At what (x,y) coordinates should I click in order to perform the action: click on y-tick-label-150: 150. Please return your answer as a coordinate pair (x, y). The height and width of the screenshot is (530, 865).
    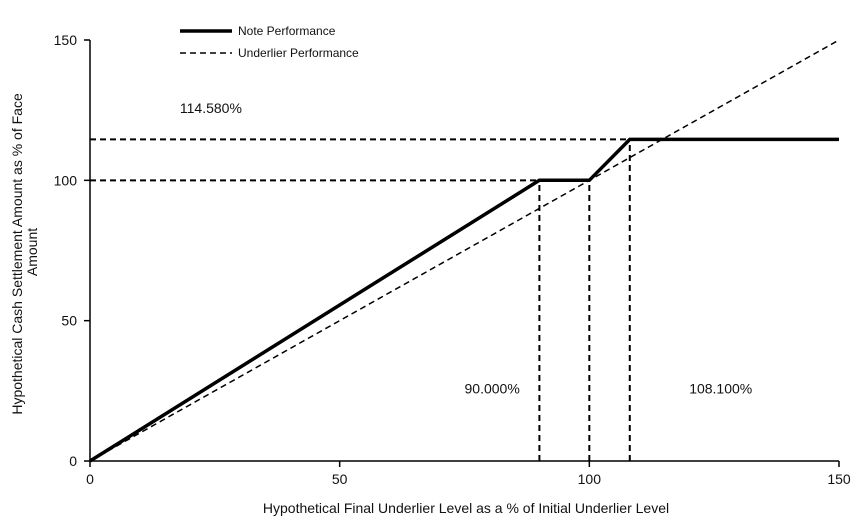
    Looking at the image, I should click on (66, 40).